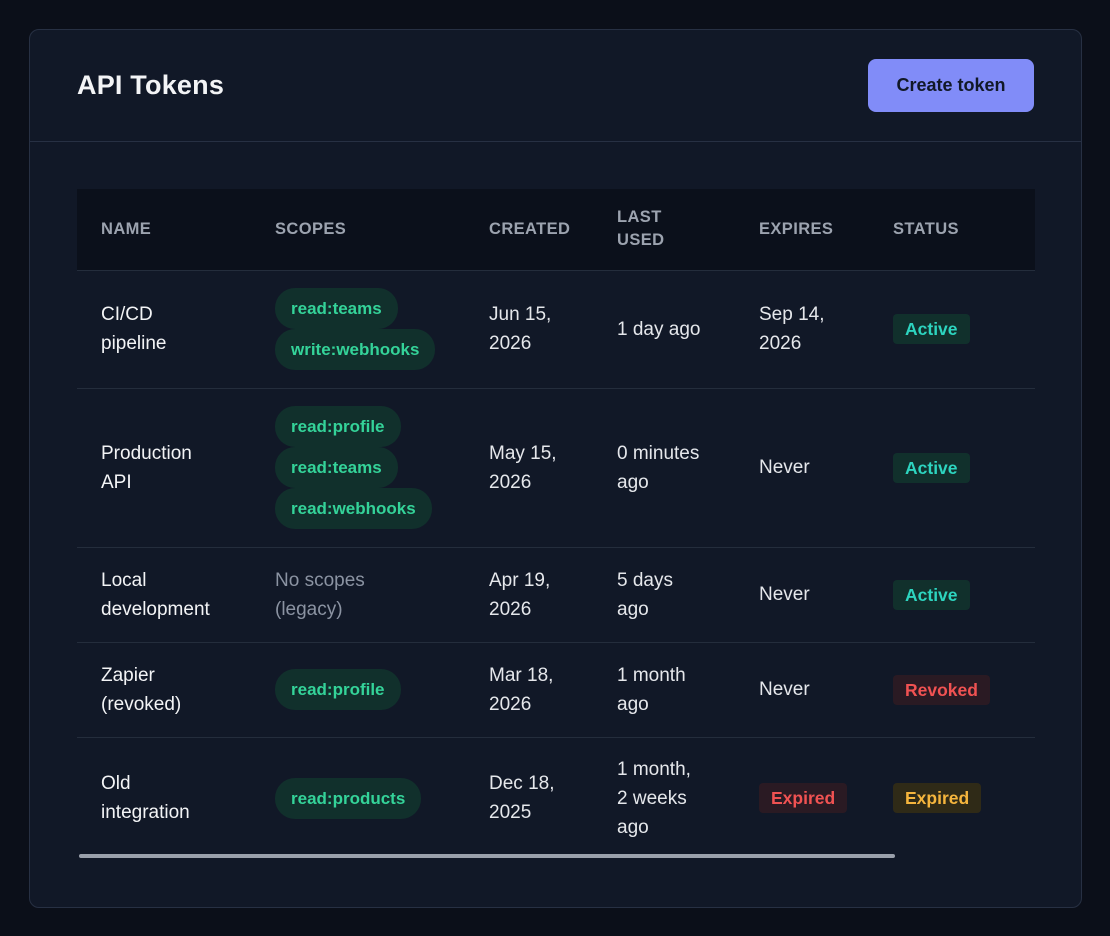  What do you see at coordinates (796, 228) in the screenshot?
I see `column-header-expires: EXPIRES` at bounding box center [796, 228].